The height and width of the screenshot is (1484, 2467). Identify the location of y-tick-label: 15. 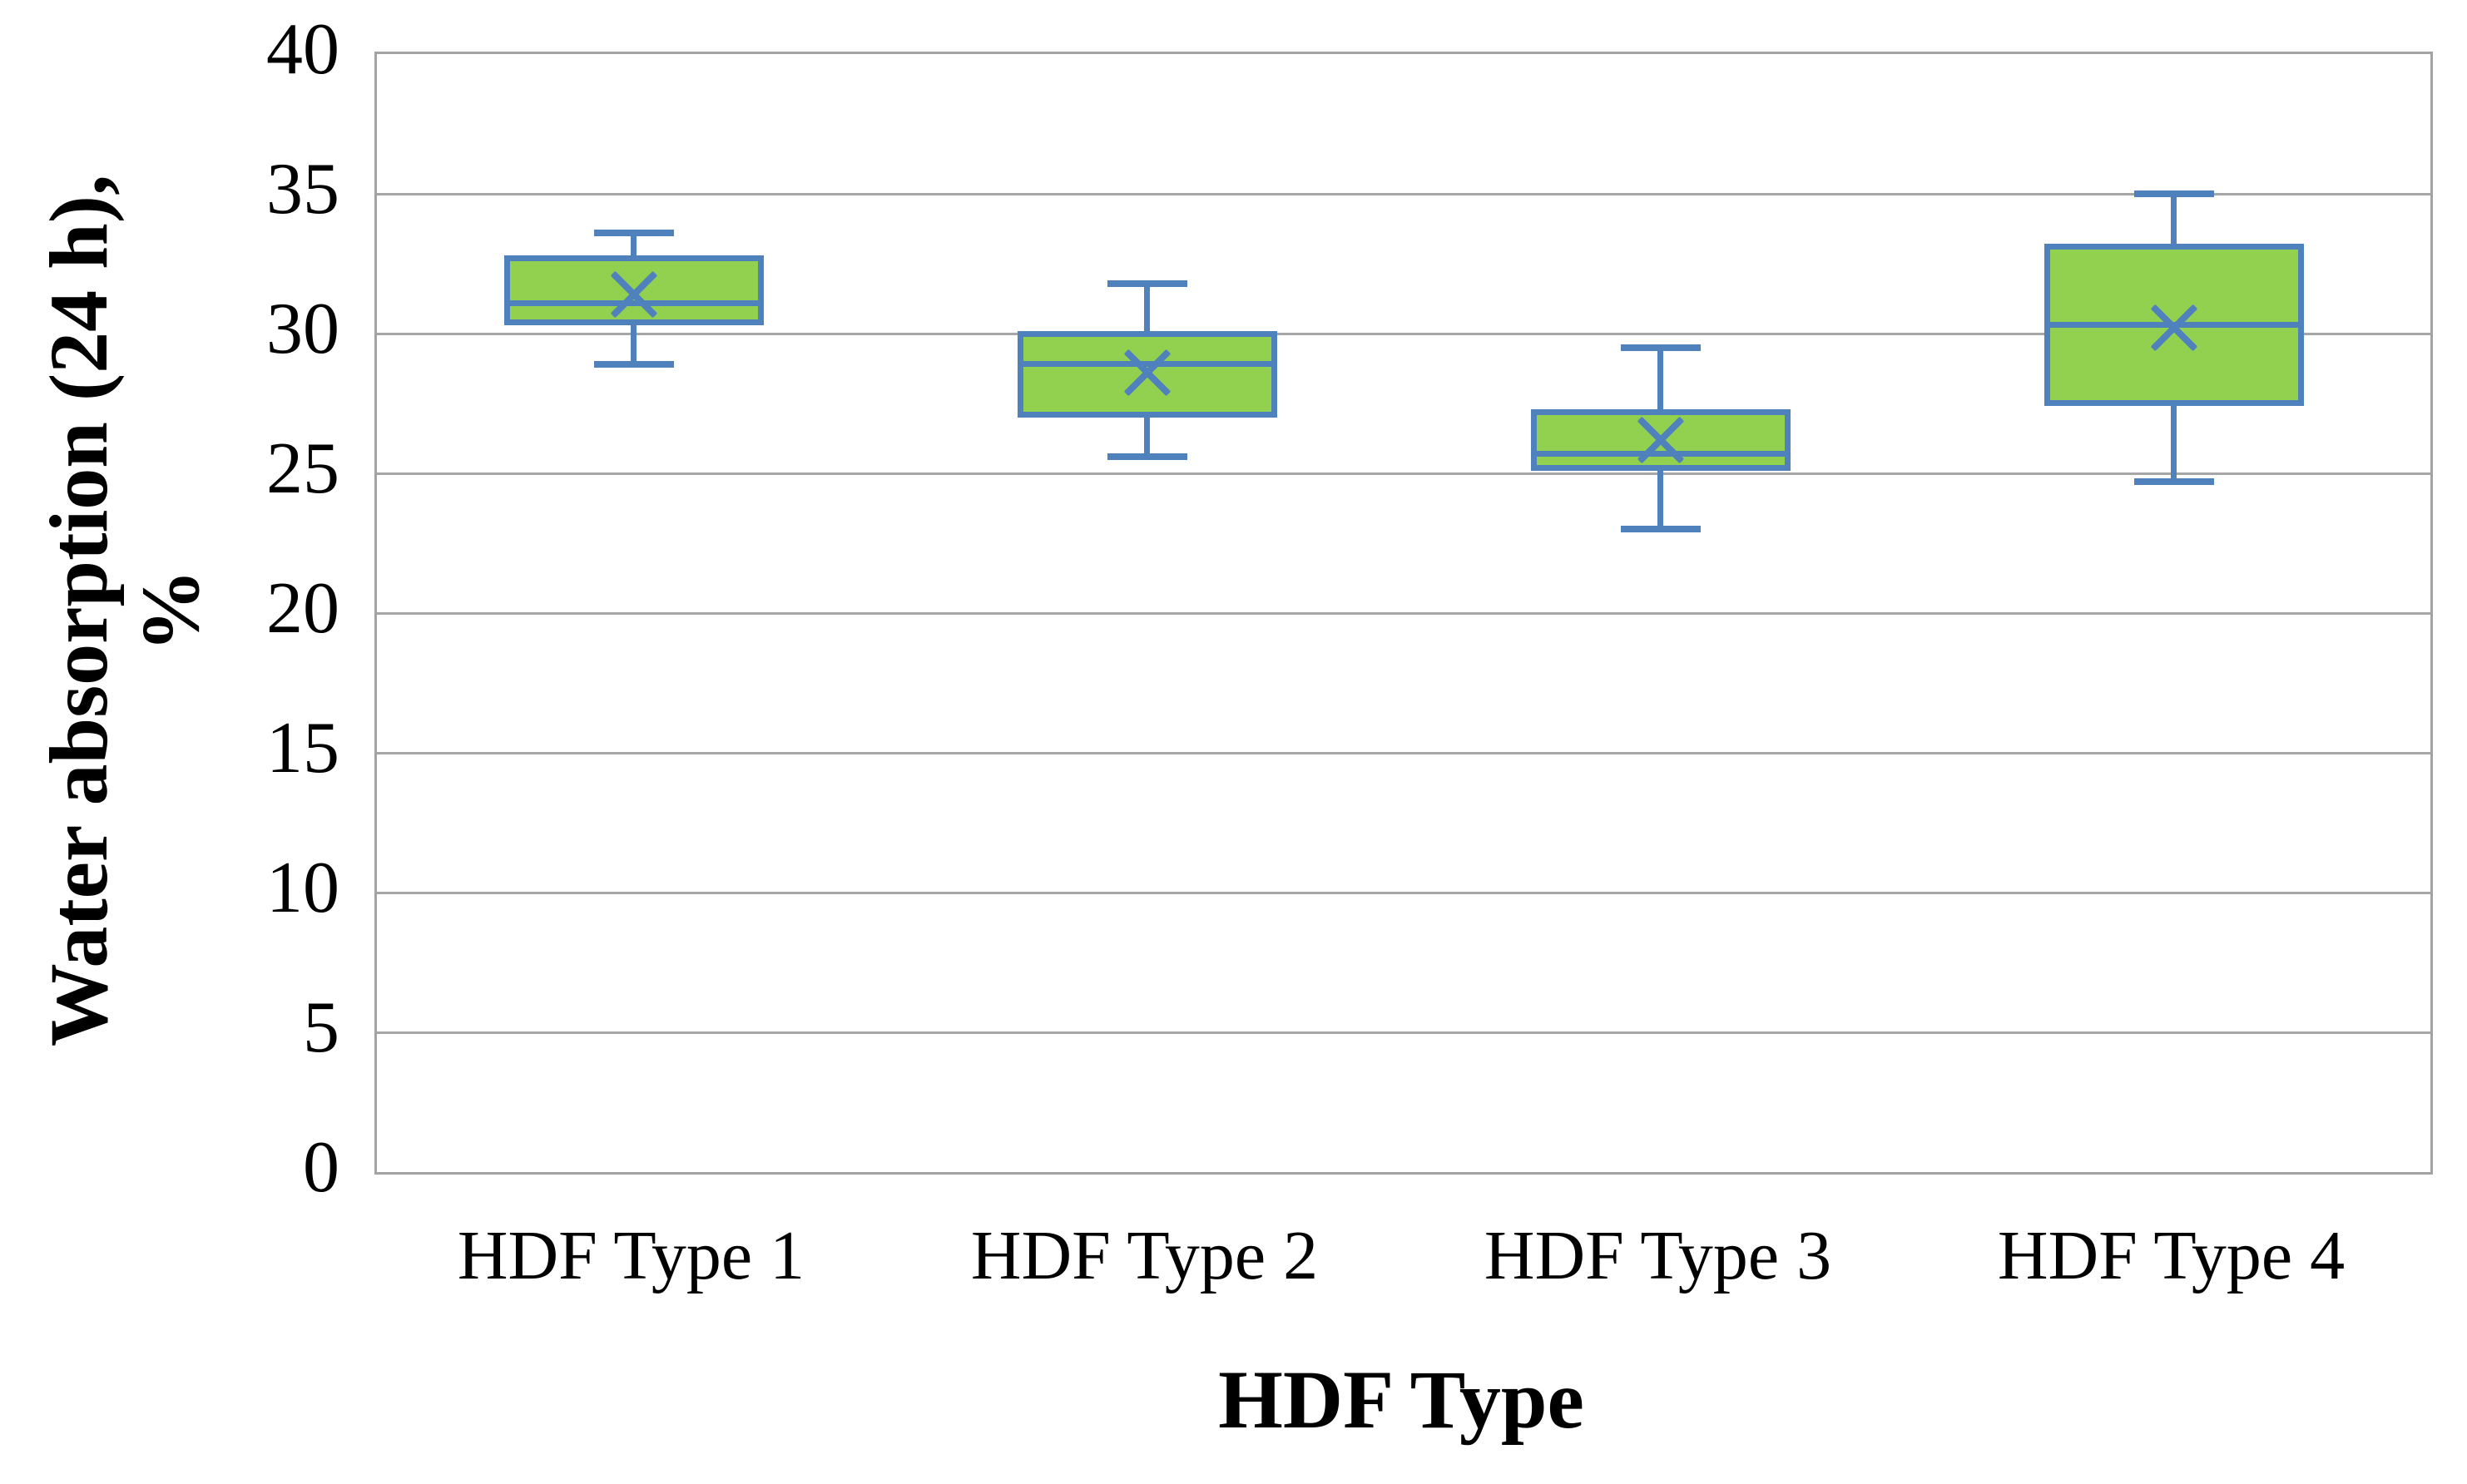
(302, 749).